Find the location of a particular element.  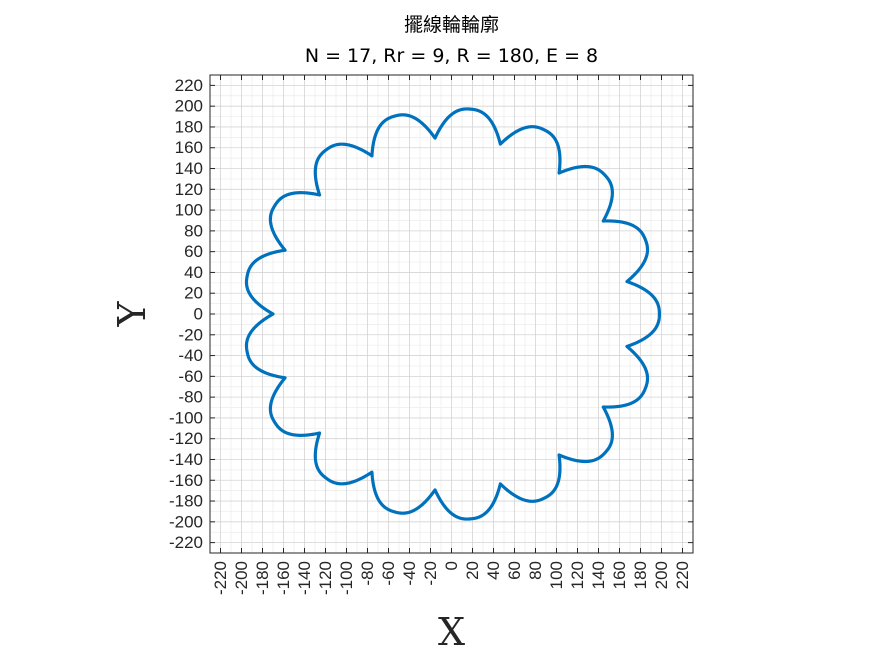

x-tick-label: -60 is located at coordinates (388, 573).